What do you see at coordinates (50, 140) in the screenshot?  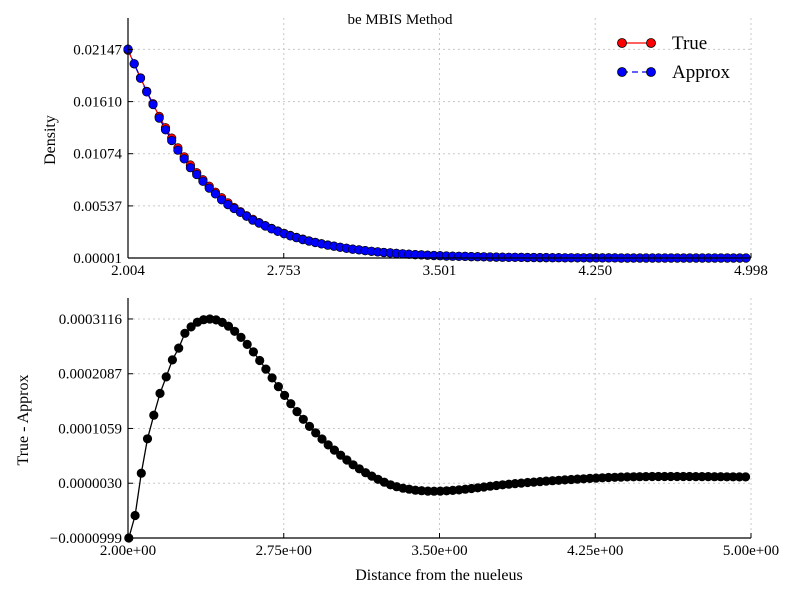 I see `top-y-axis-label: Density` at bounding box center [50, 140].